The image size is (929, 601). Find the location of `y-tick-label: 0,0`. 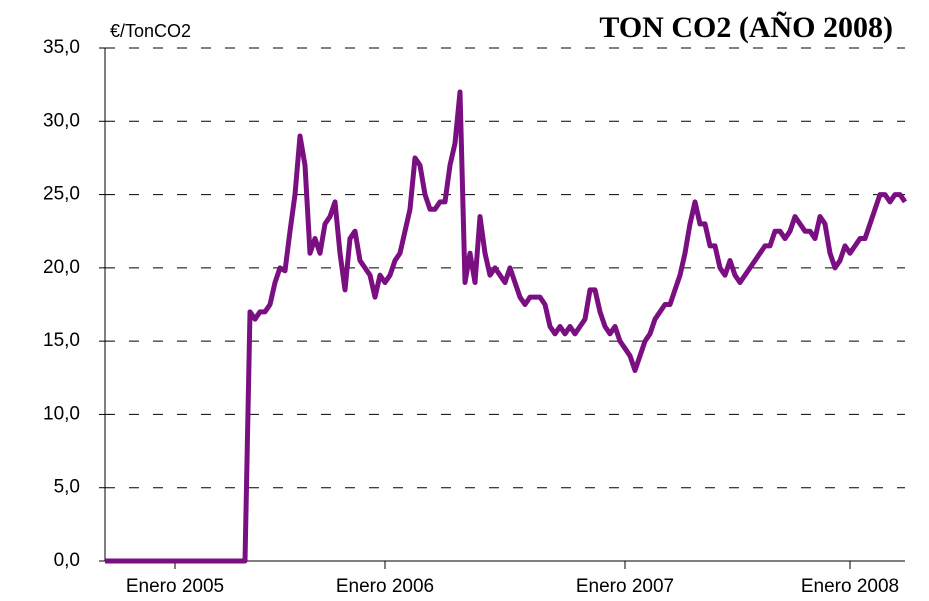

y-tick-label: 0,0 is located at coordinates (67, 560).